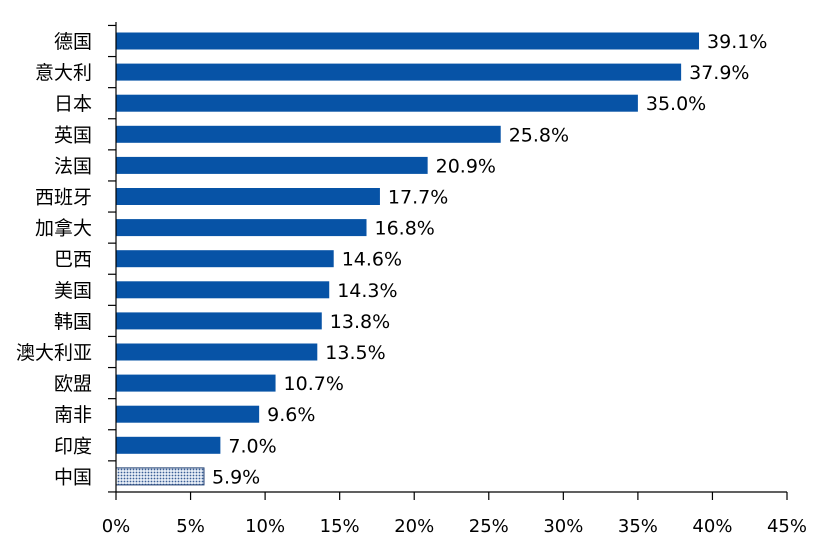 The width and height of the screenshot is (821, 545). I want to click on value-label-西班牙: 17.7%, so click(418, 198).